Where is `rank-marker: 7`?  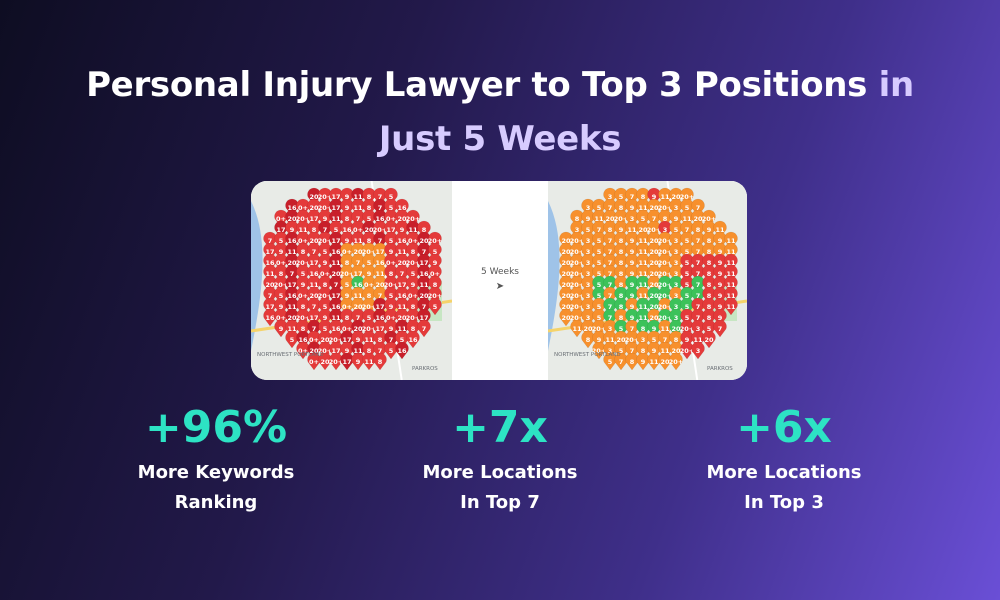 rank-marker: 7 is located at coordinates (698, 207).